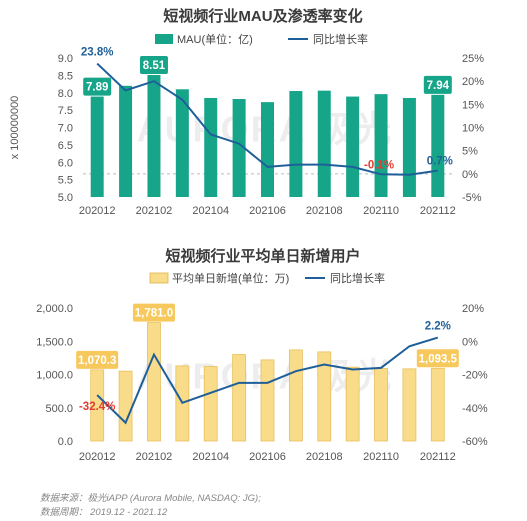 This screenshot has width=527, height=521. What do you see at coordinates (472, 198) in the screenshot?
I see `chart1-y2-tick-label: -5%` at bounding box center [472, 198].